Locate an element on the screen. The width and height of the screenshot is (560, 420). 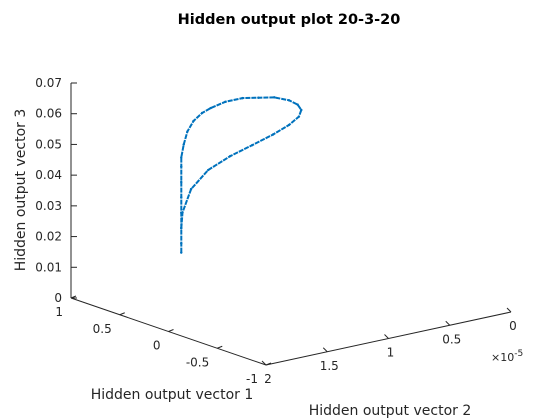
y-tick-label: 1 is located at coordinates (391, 353).